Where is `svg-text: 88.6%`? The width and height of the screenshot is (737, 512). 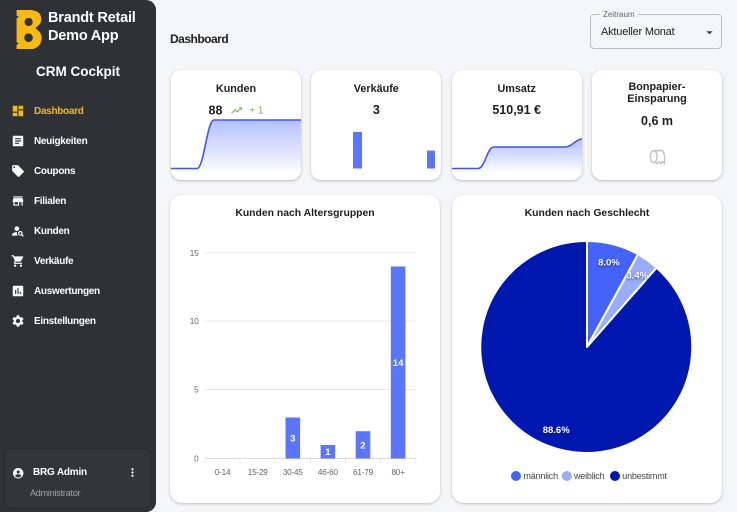 svg-text: 88.6% is located at coordinates (556, 430).